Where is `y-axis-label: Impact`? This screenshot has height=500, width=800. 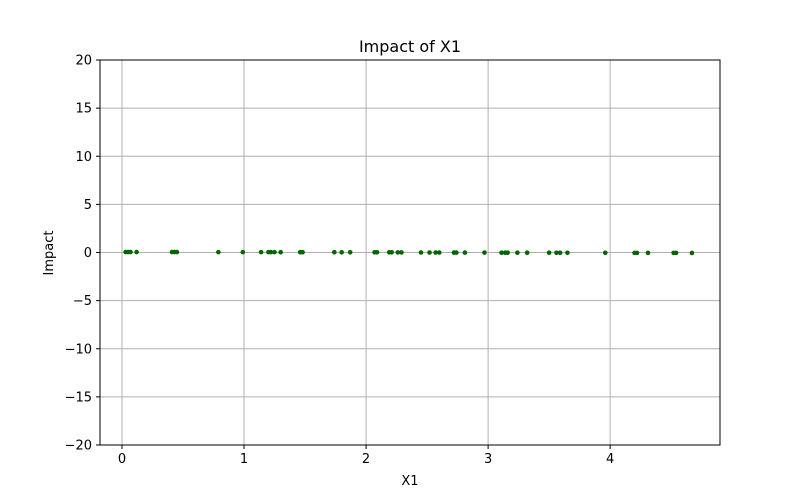 y-axis-label: Impact is located at coordinates (49, 253).